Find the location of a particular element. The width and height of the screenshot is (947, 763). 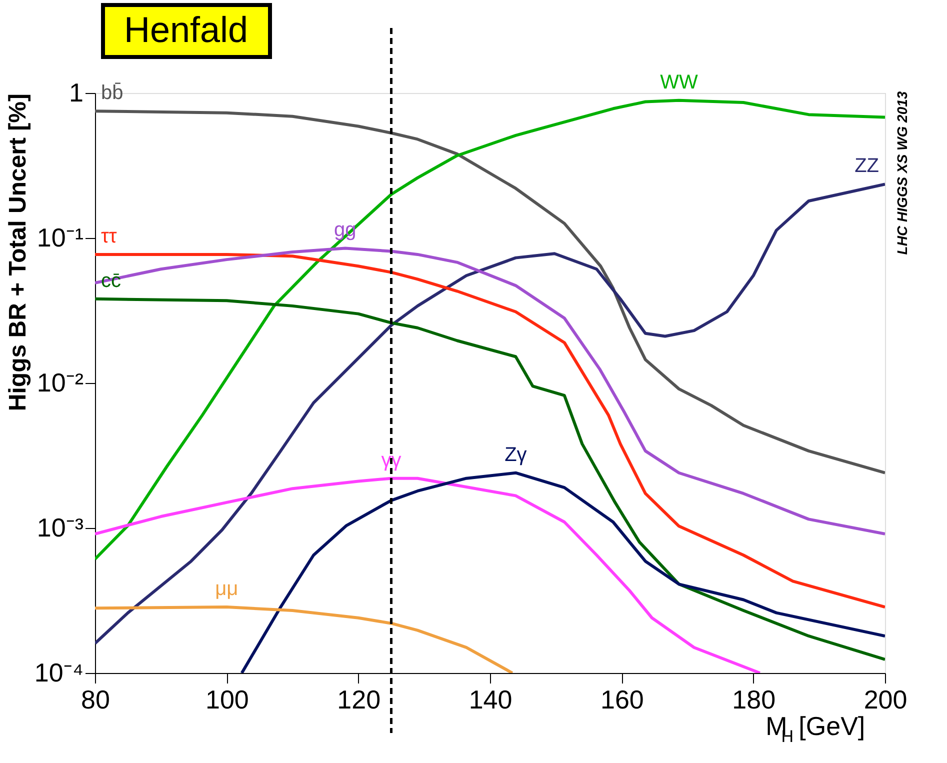

series-label: ZZ is located at coordinates (866, 166).